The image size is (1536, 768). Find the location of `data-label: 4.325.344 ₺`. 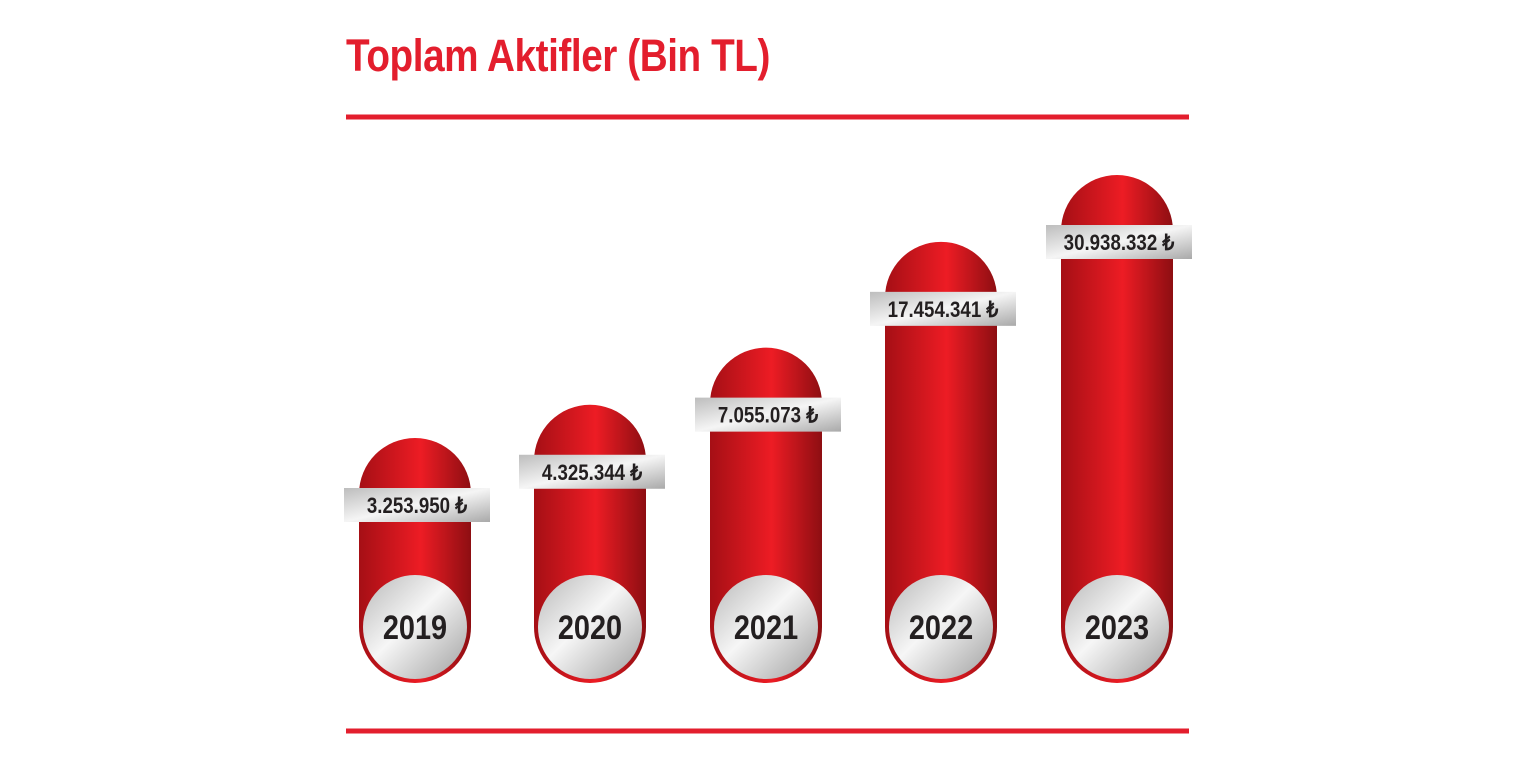

data-label: 4.325.344 ₺ is located at coordinates (592, 473).